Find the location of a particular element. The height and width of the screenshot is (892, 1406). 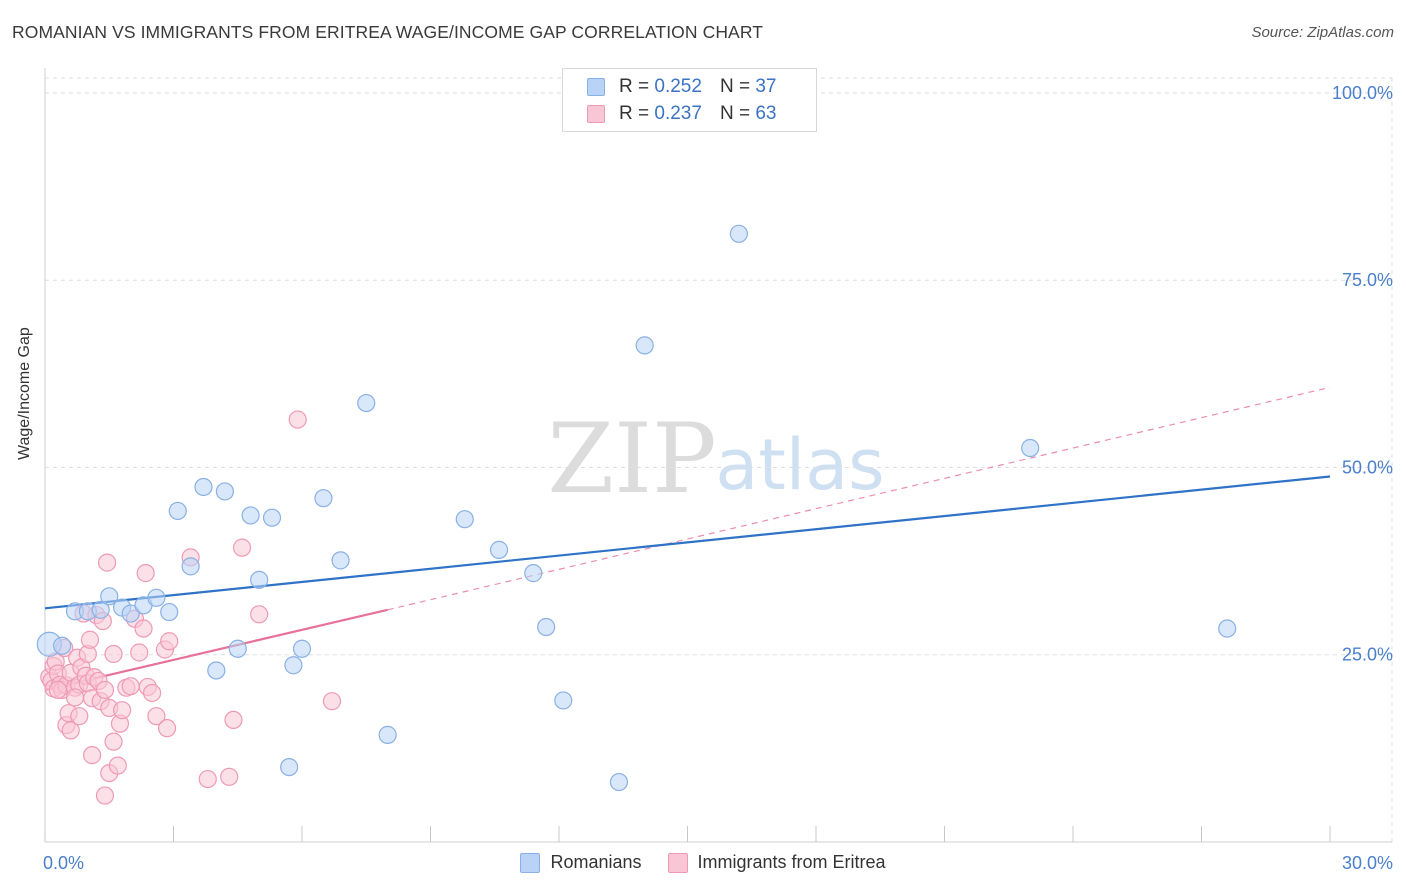

legend-row-eritrea: R = 0.237 N = 63 is located at coordinates (681, 114).